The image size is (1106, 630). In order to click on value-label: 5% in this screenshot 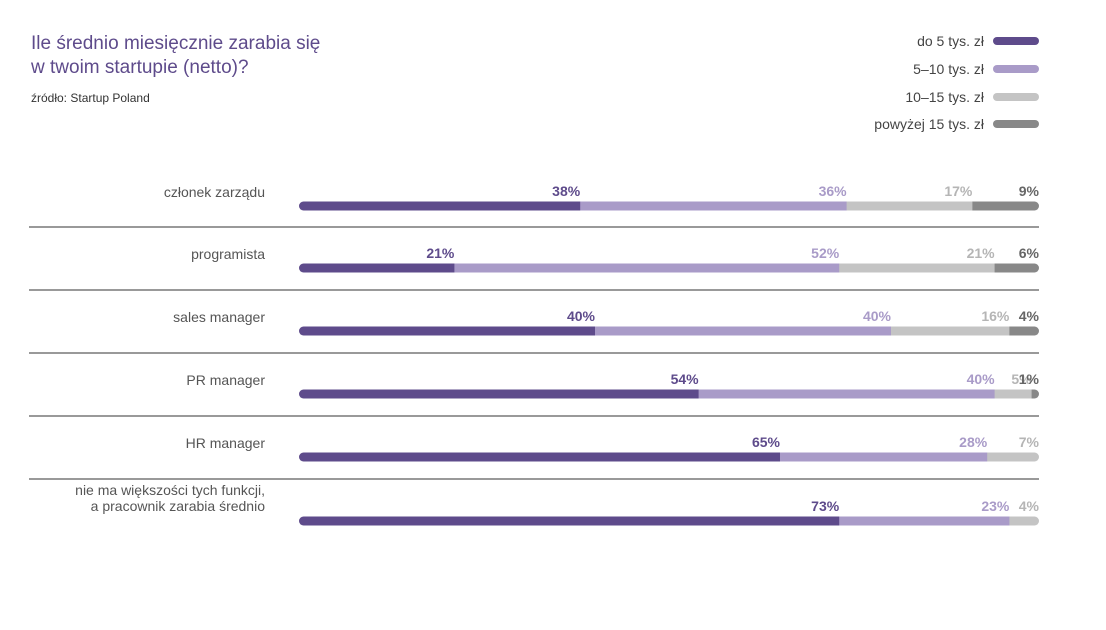, I will do `click(1021, 379)`.